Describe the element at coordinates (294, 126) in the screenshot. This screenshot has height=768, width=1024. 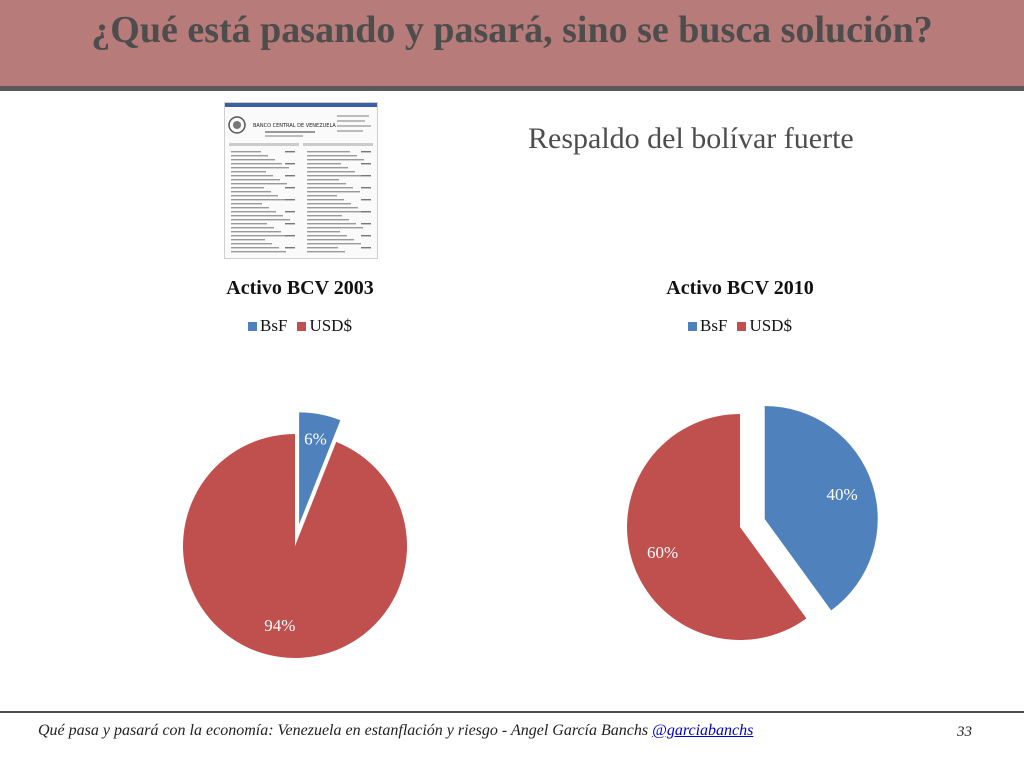
I see `thumbnail-heading: BANCO CENTRAL DE VENEZUELA` at that location.